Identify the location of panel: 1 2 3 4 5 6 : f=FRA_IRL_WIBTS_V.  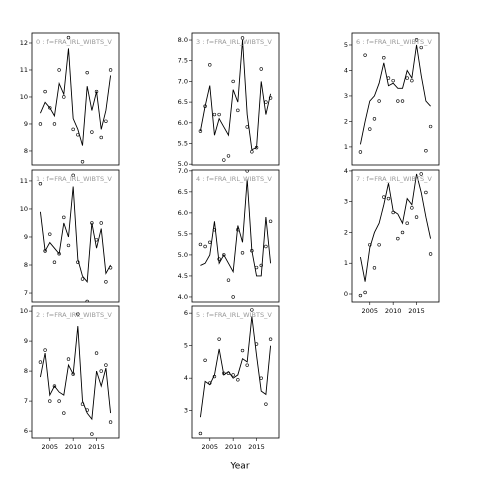
(392, 99).